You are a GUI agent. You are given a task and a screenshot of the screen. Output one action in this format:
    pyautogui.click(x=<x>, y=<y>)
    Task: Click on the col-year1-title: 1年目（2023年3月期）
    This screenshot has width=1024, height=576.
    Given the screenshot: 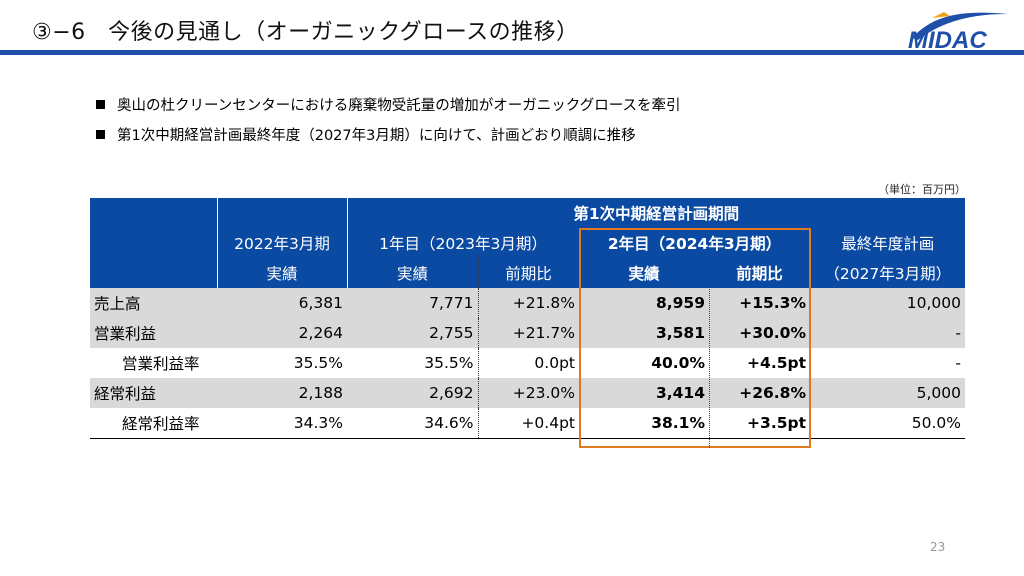 What is the action you would take?
    pyautogui.click(x=462, y=243)
    